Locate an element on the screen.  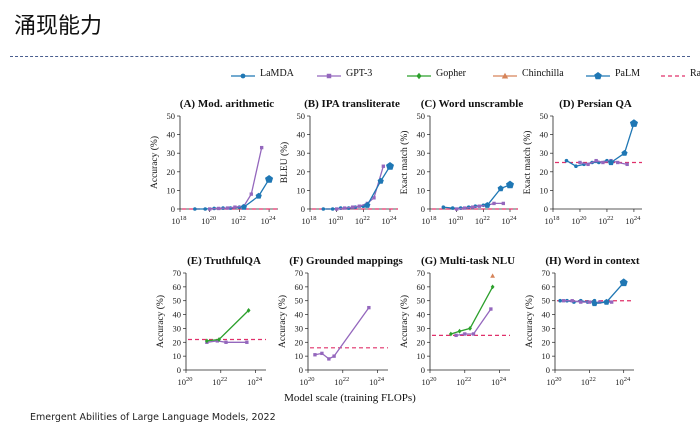
series-line-gopher is located at coordinates (228, 325).